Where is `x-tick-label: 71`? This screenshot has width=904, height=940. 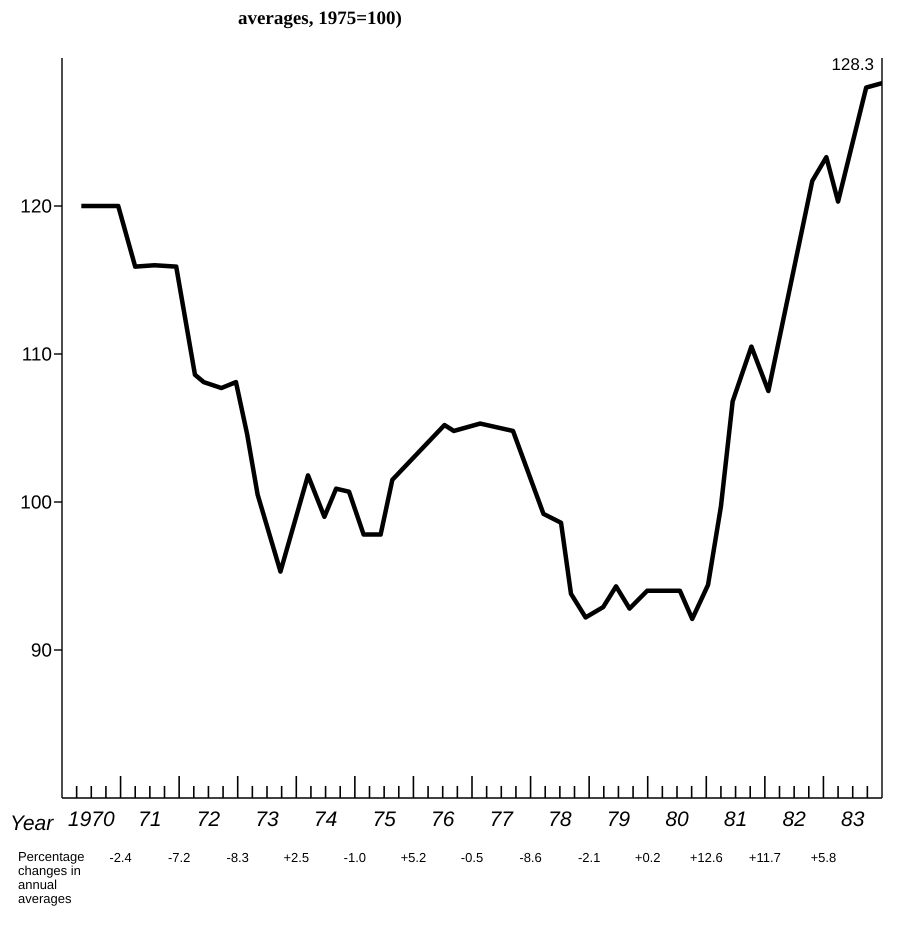
x-tick-label: 71 is located at coordinates (150, 819).